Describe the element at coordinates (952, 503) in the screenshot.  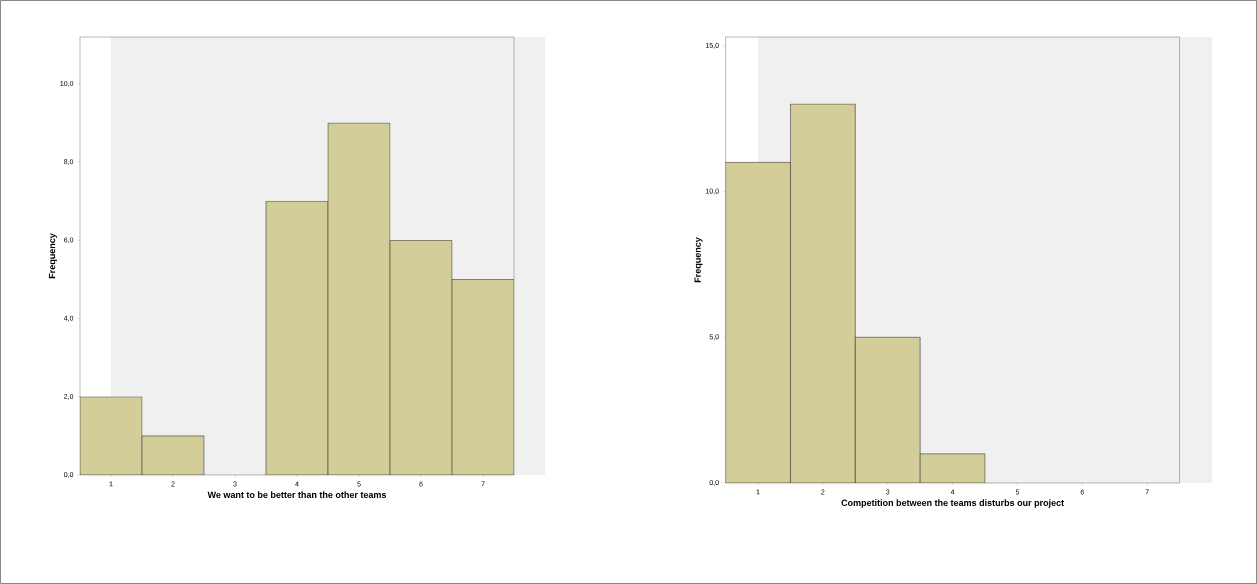
I see `x-axis-title: Competition between the teams disturbs our project` at that location.